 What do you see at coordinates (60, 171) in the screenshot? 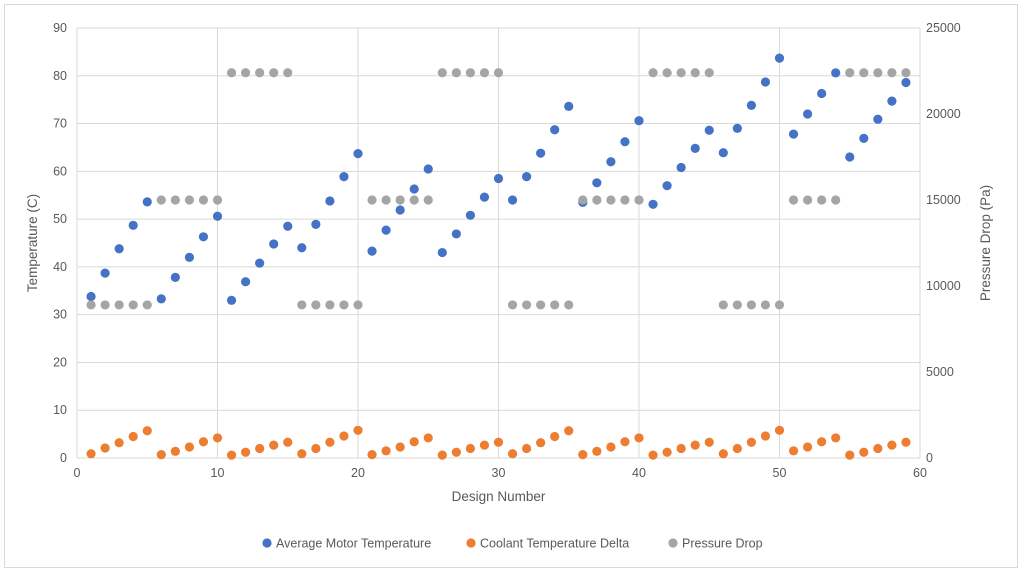
I see `y-tick-label: 60` at bounding box center [60, 171].